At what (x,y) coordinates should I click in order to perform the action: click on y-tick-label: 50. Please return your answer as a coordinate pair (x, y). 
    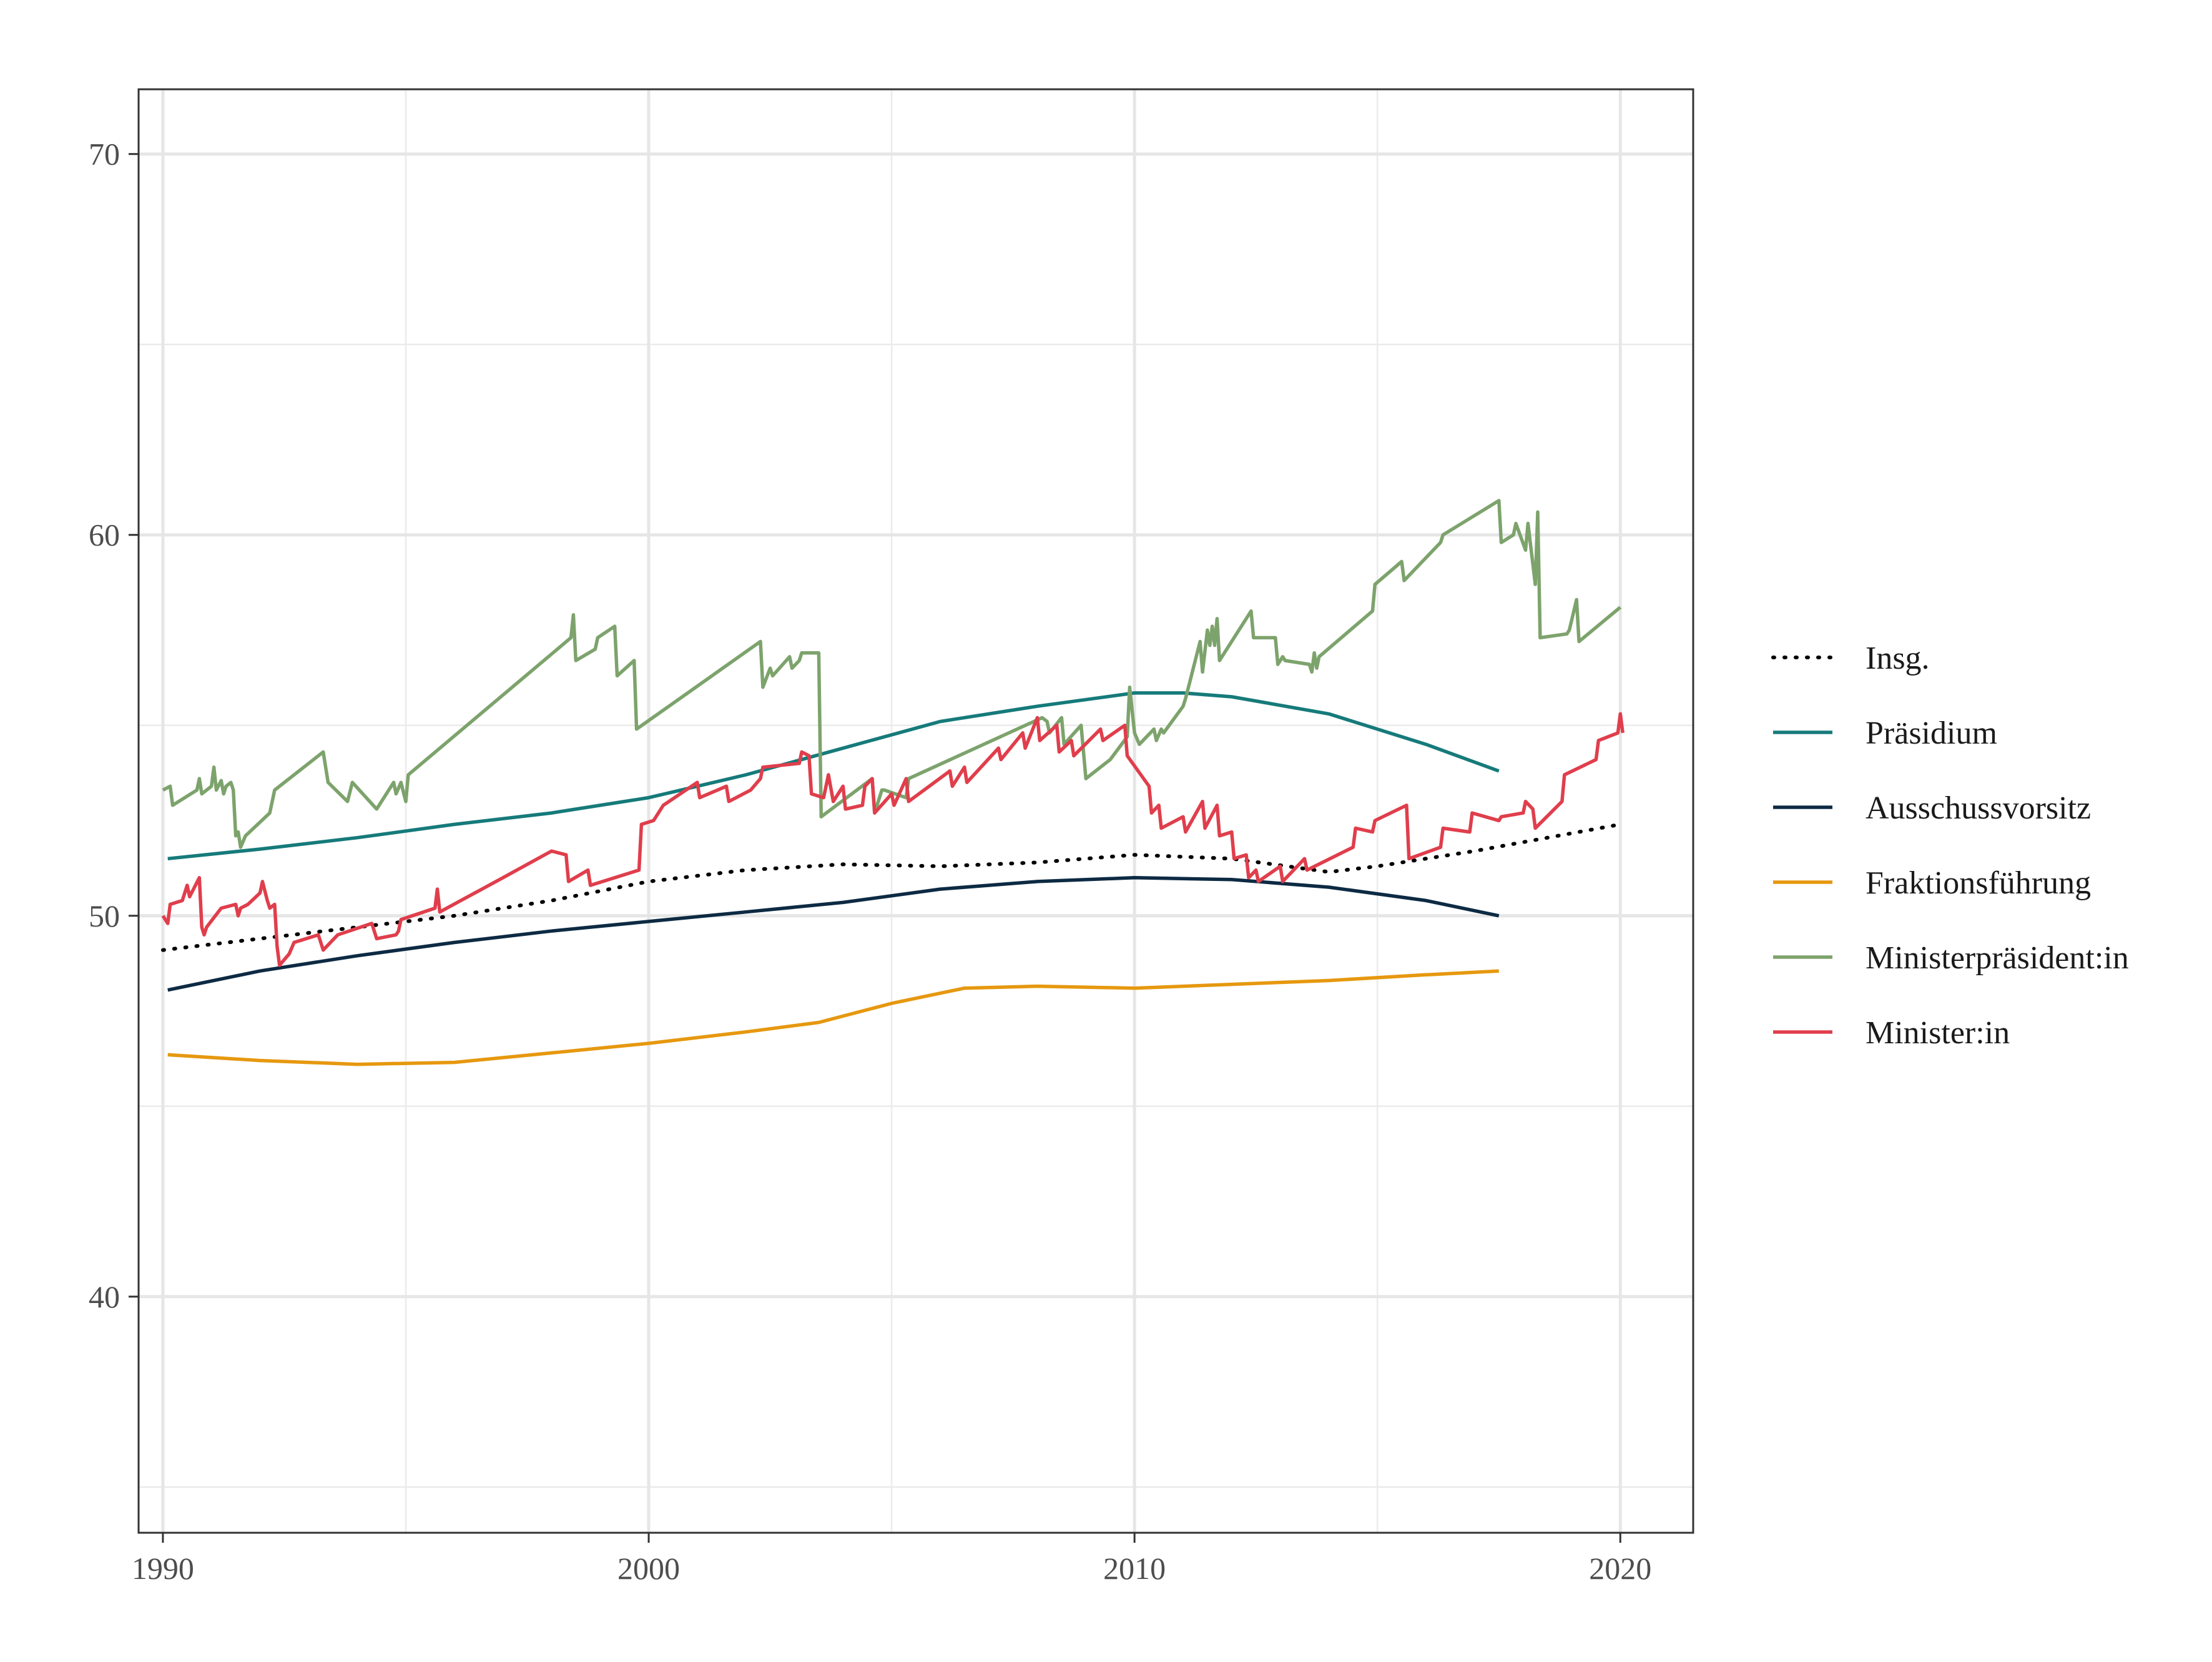
    Looking at the image, I should click on (104, 915).